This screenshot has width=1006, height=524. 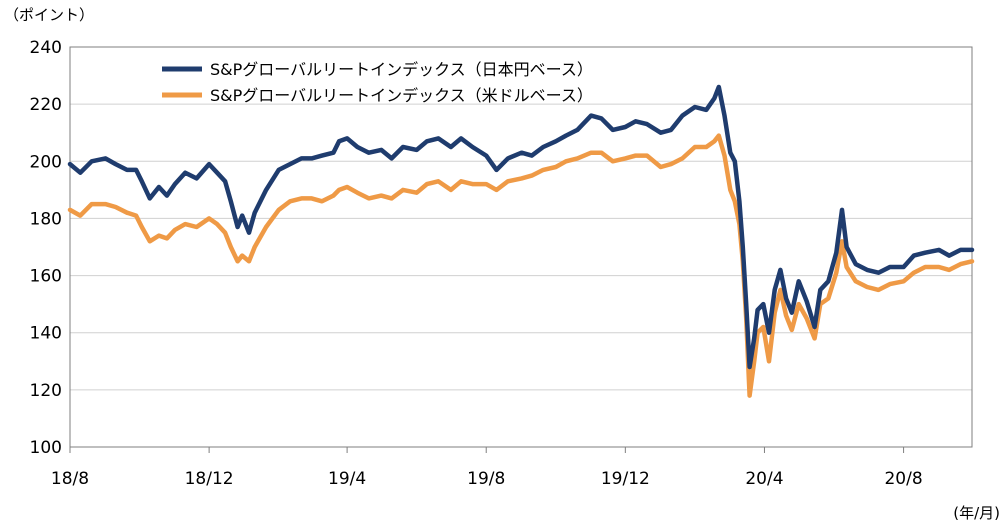 I want to click on y-tick-label: 180, so click(x=46, y=219).